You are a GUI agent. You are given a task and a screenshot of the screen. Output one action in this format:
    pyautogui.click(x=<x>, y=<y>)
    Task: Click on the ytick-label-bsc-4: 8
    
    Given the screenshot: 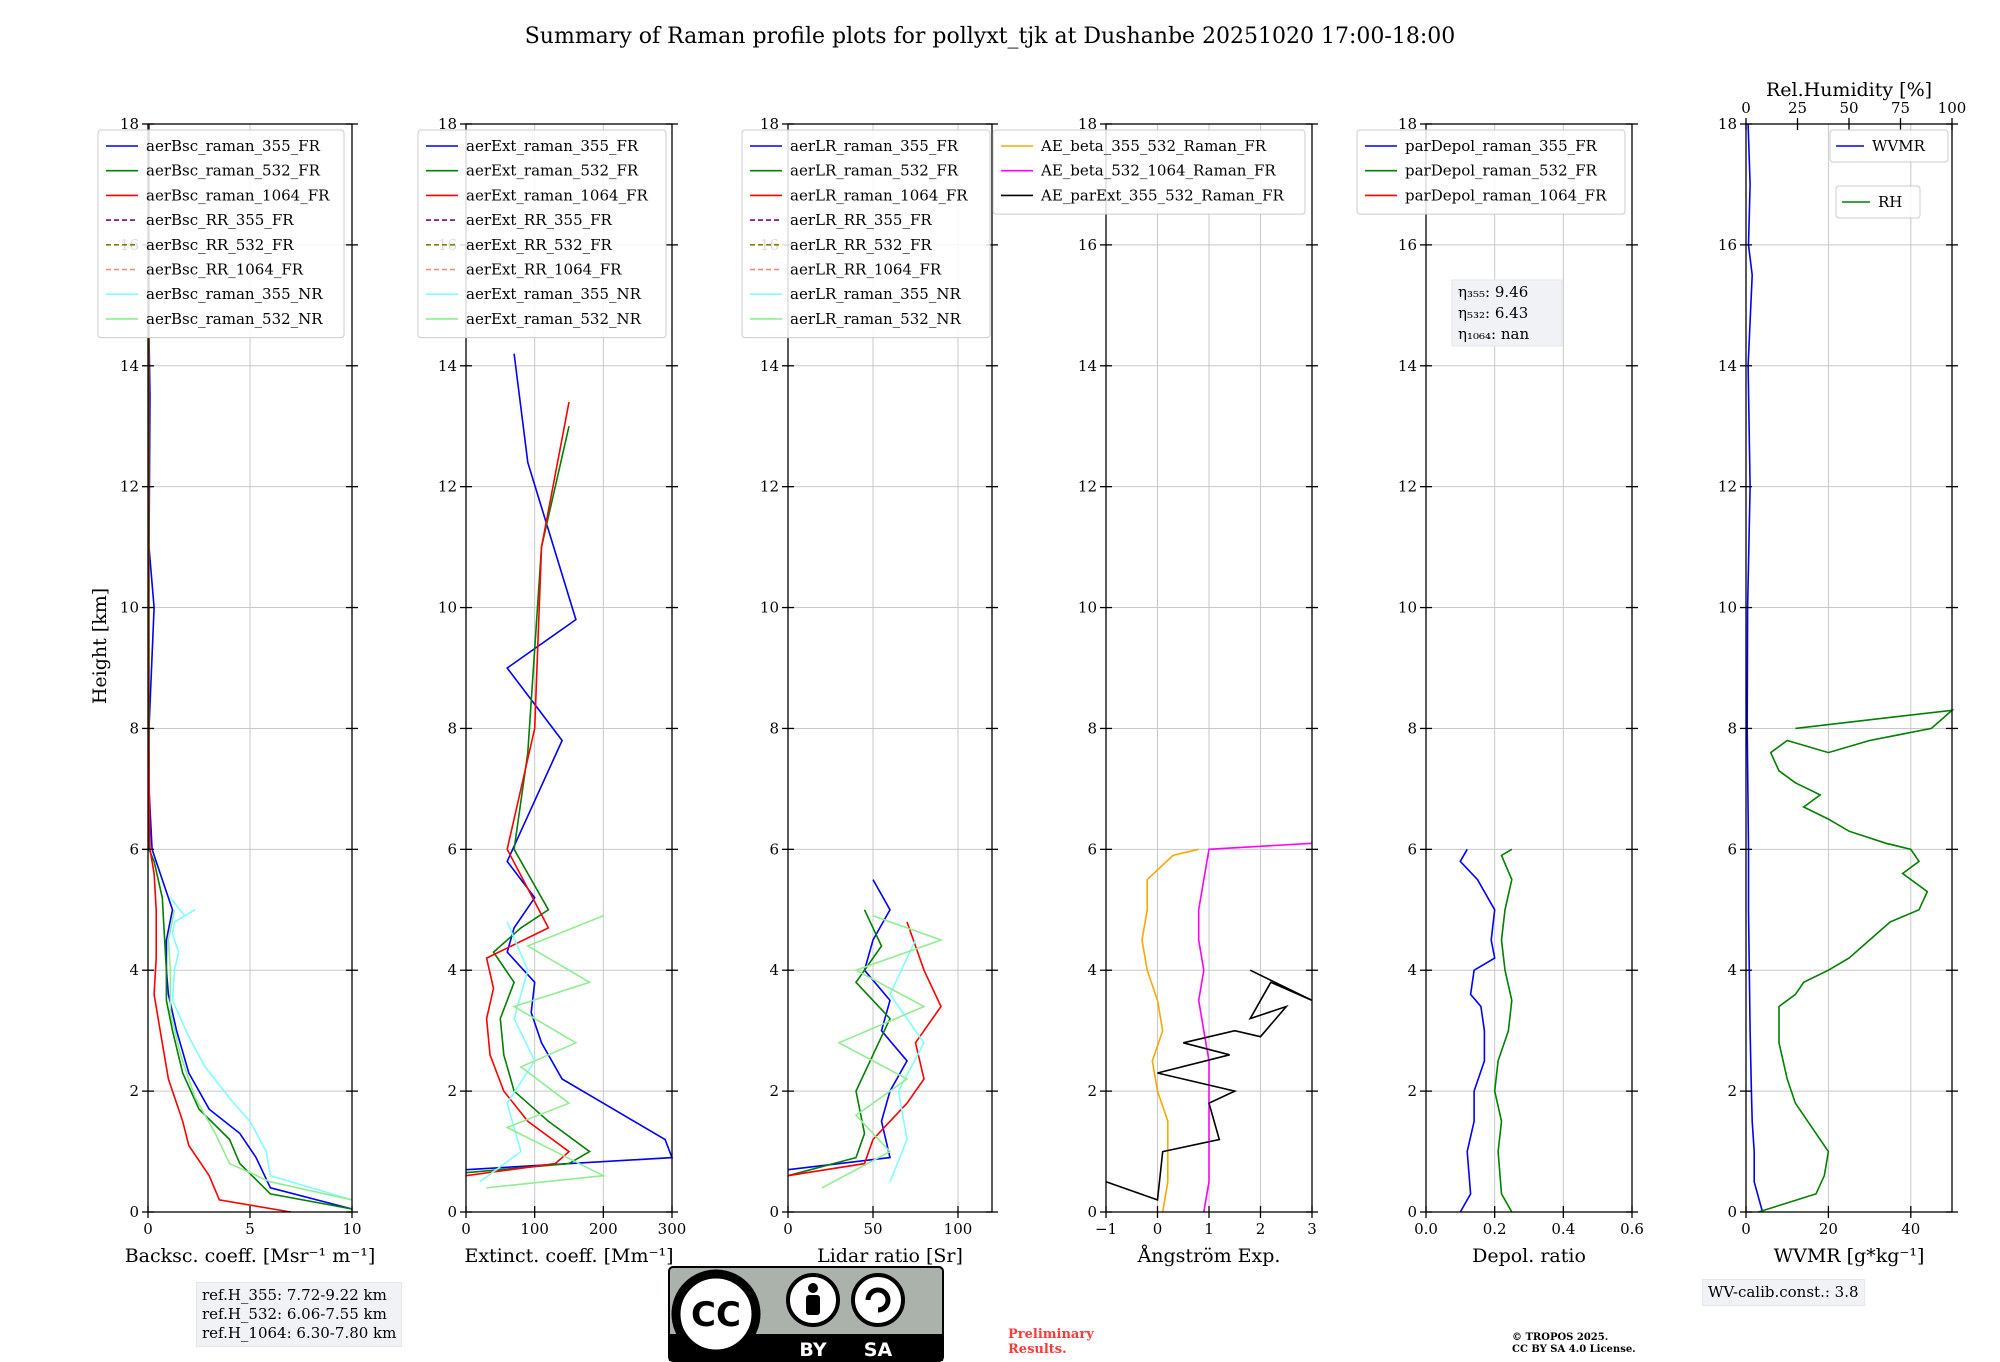 What is the action you would take?
    pyautogui.click(x=134, y=728)
    